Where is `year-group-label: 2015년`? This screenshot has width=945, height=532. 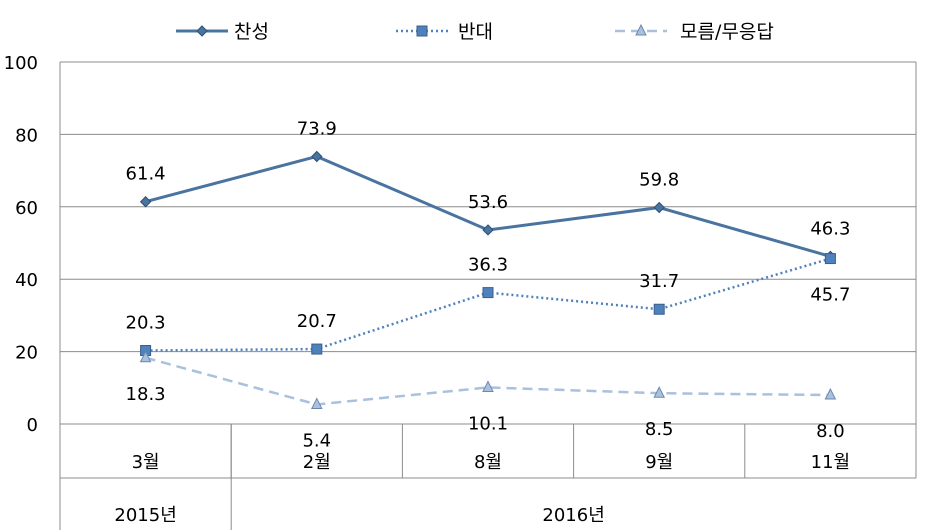 year-group-label: 2015년 is located at coordinates (145, 515).